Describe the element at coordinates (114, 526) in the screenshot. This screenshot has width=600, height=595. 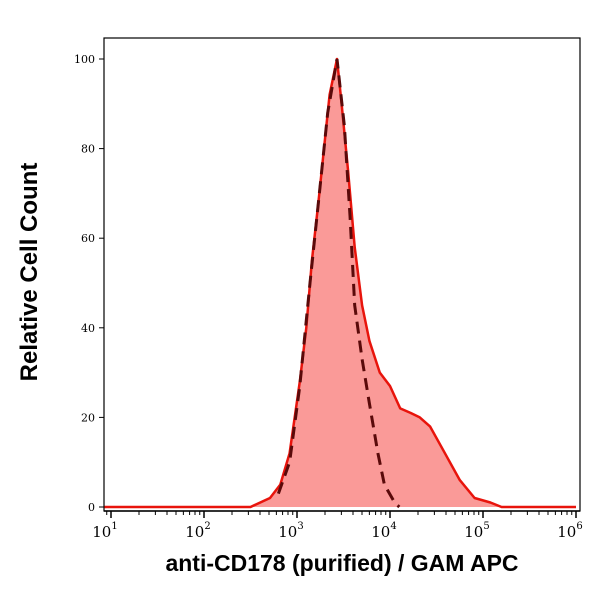
I see `x-tick-exponent: 1` at that location.